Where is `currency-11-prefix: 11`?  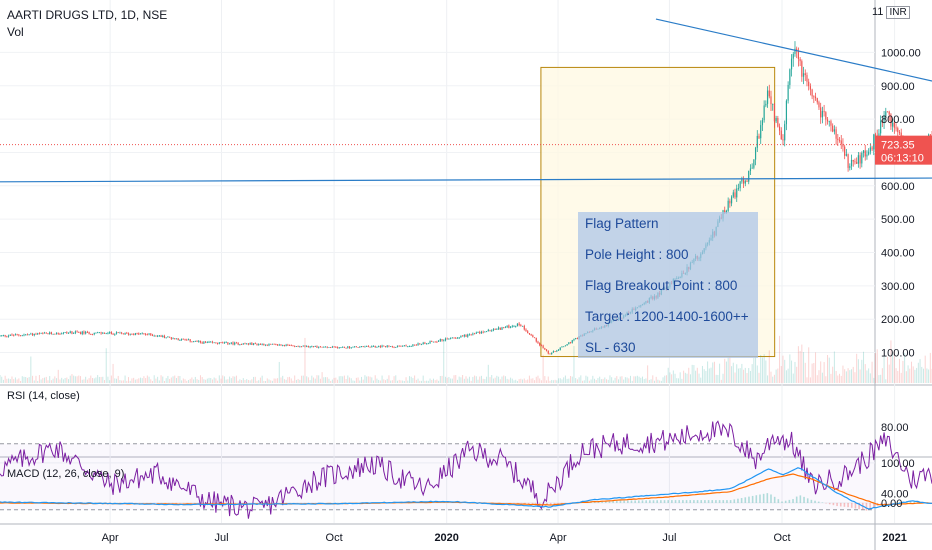 currency-11-prefix: 11 is located at coordinates (878, 12).